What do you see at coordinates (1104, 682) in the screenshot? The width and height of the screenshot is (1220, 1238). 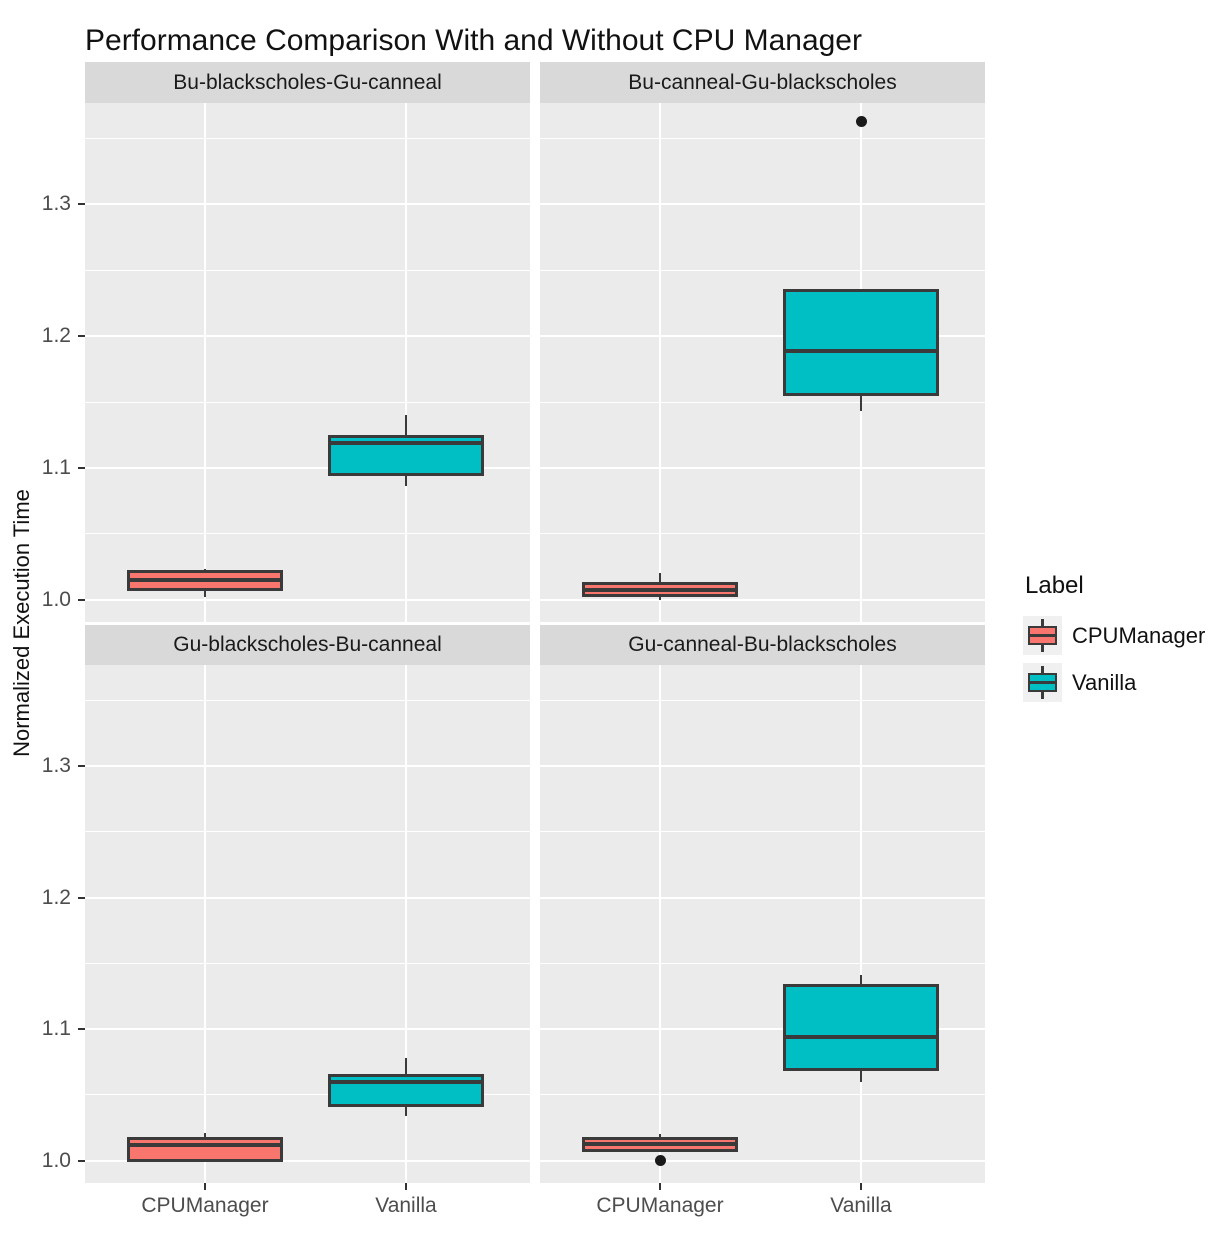 I see `legend-item-label: Vanilla` at bounding box center [1104, 682].